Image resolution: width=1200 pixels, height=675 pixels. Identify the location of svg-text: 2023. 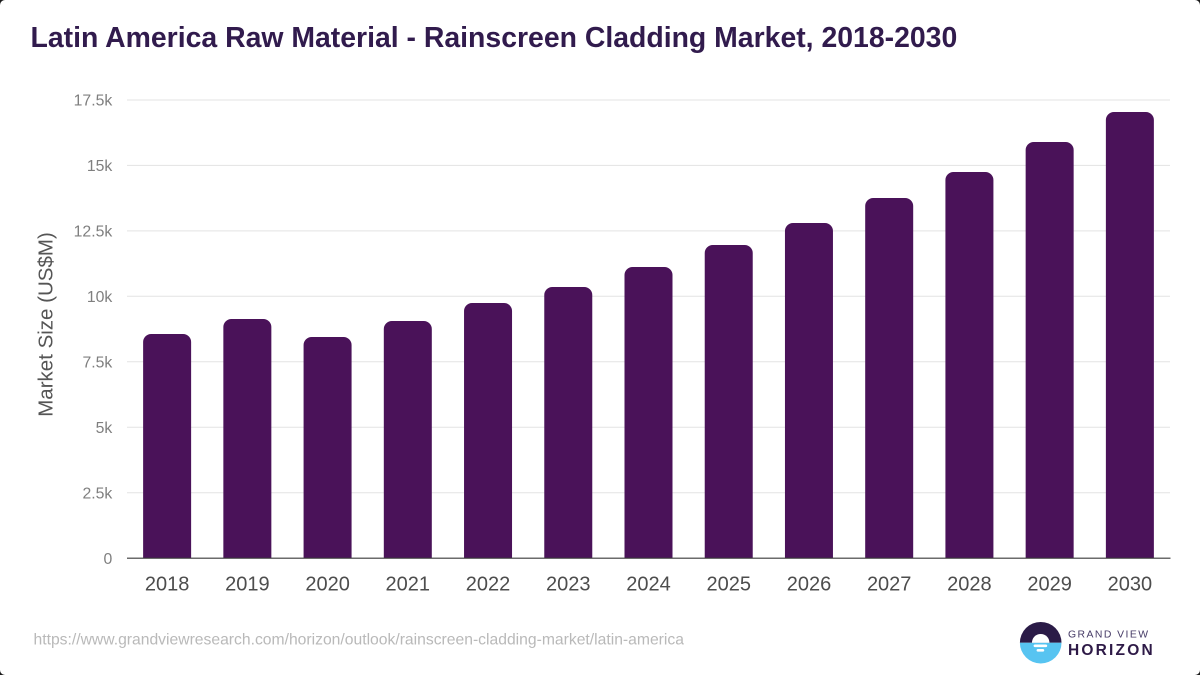
(568, 585).